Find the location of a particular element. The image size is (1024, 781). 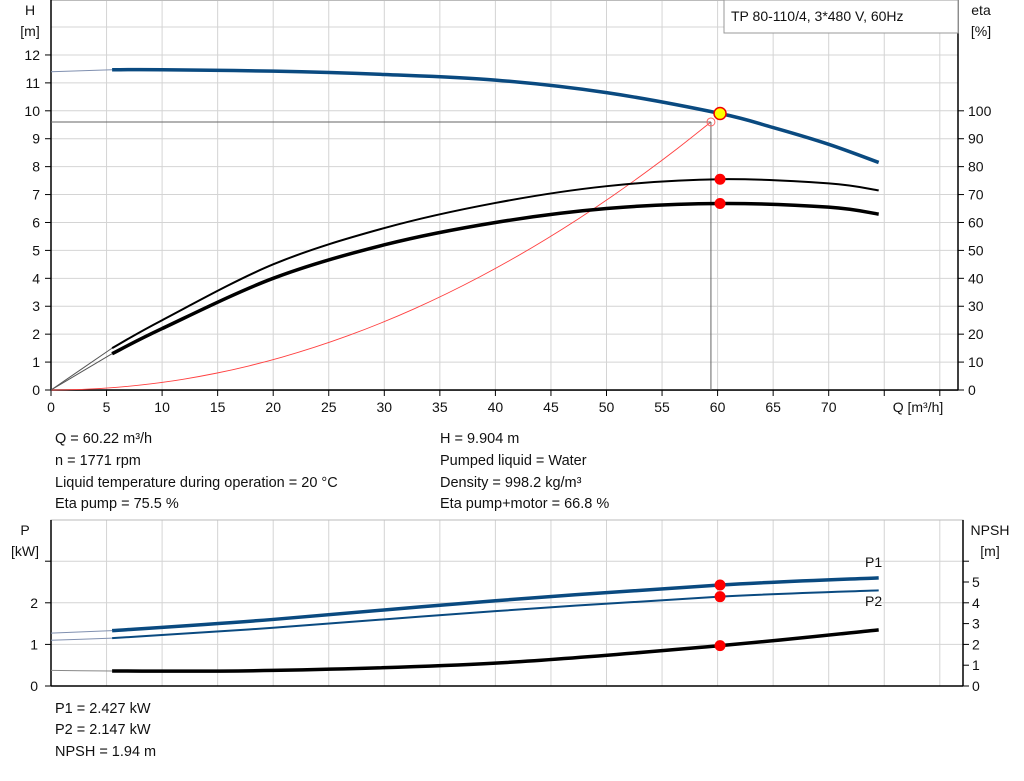

title-box is located at coordinates (841, 17).